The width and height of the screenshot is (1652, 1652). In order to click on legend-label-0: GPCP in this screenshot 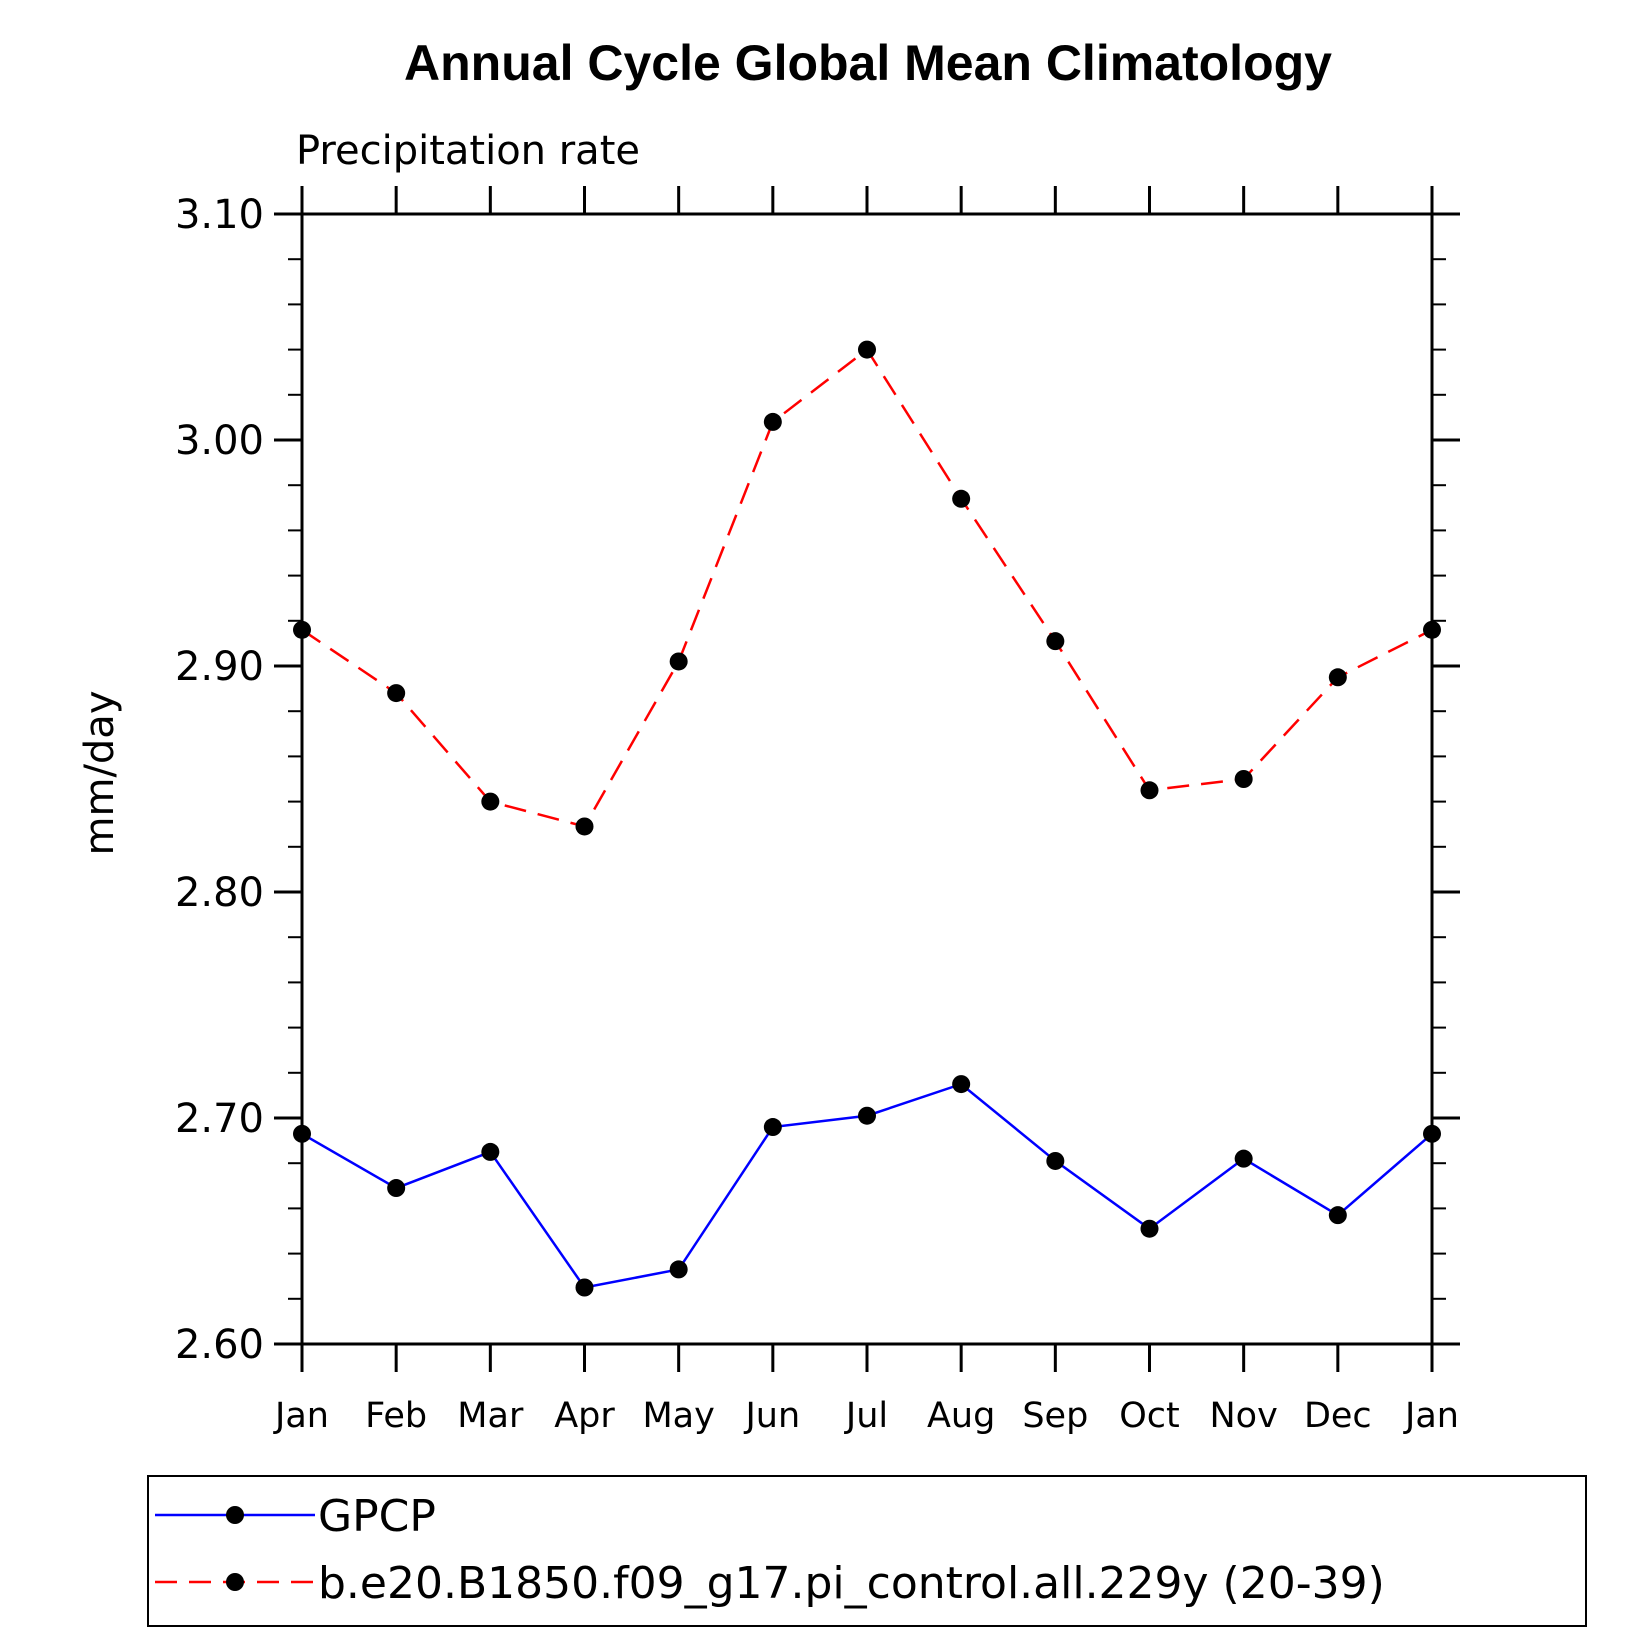, I will do `click(377, 1516)`.